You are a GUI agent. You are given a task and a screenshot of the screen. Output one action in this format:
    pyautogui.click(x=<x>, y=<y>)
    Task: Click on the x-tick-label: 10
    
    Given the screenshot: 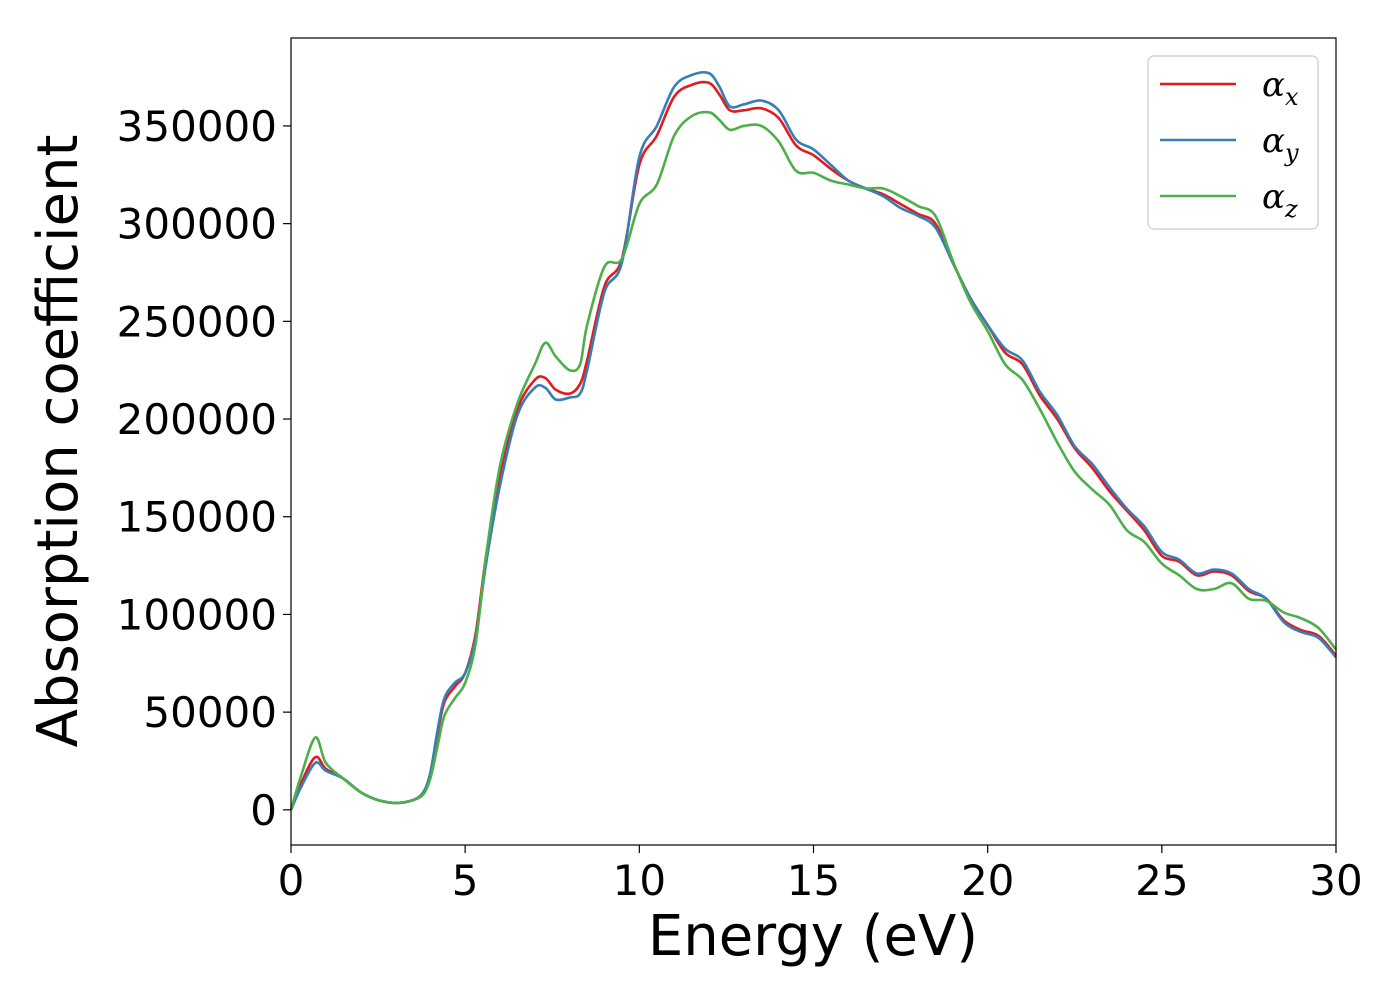 What is the action you would take?
    pyautogui.click(x=639, y=880)
    